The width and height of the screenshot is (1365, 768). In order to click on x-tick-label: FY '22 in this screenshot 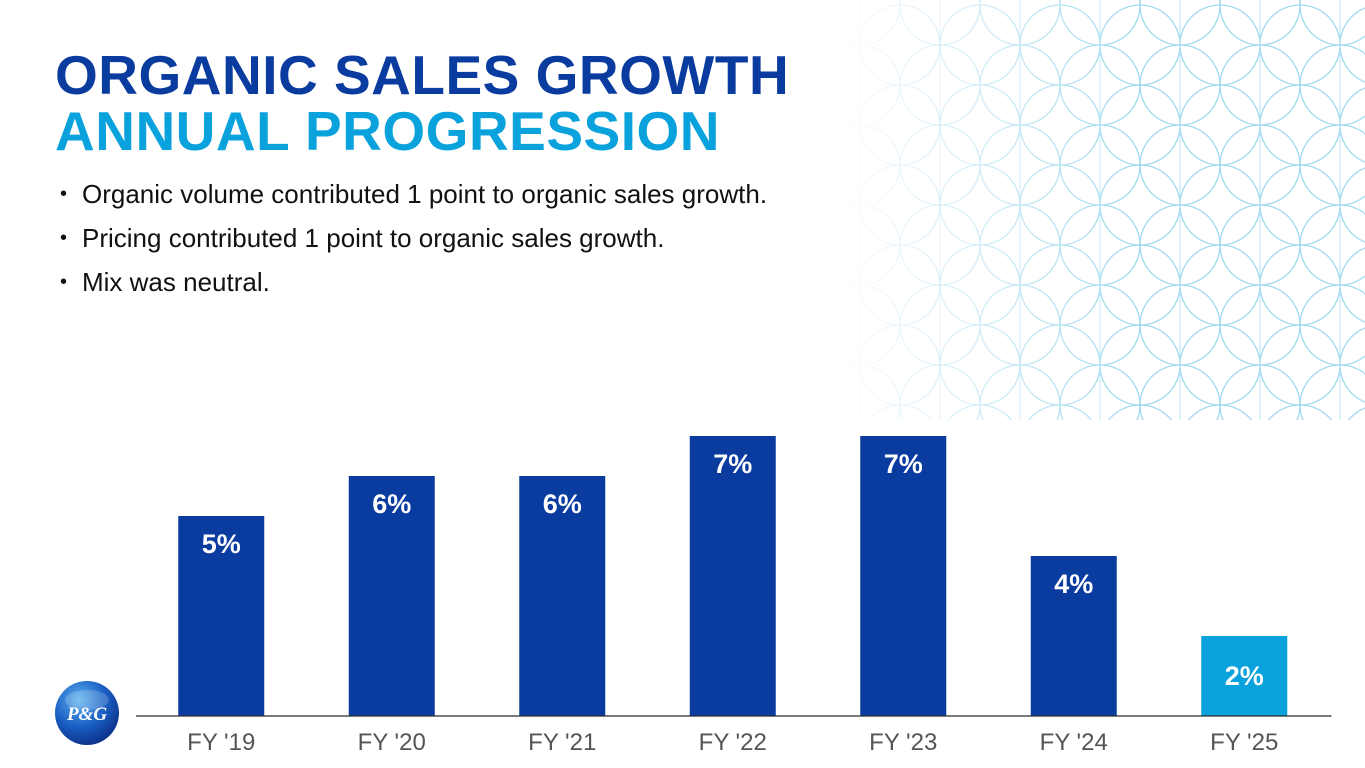, I will do `click(733, 742)`.